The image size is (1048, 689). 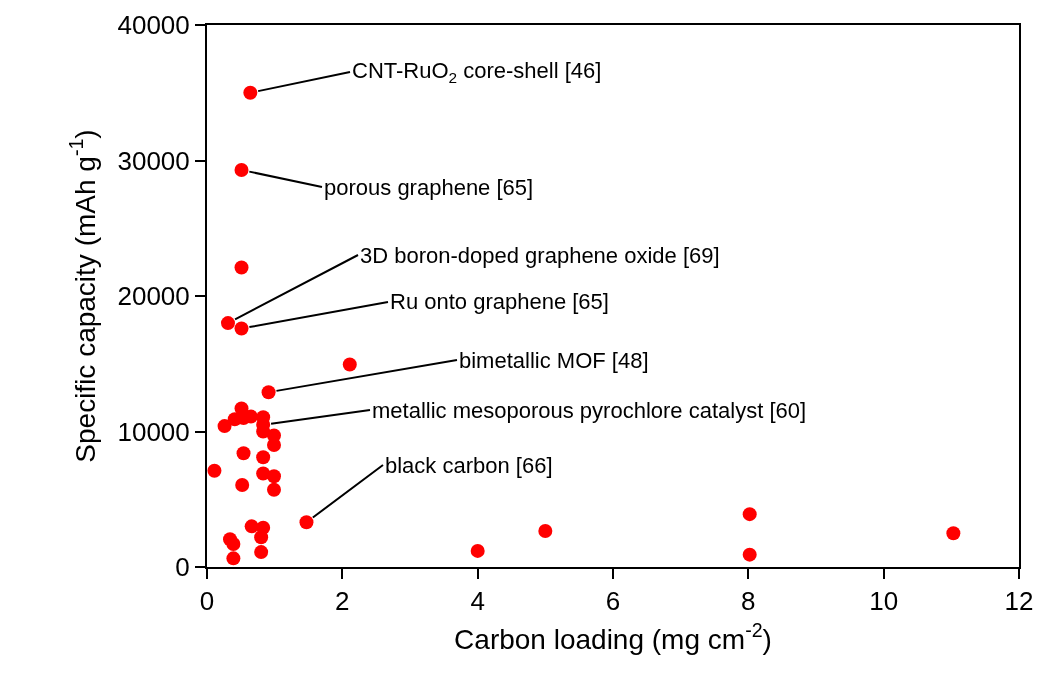 What do you see at coordinates (342, 601) in the screenshot?
I see `x-tick-label: 2` at bounding box center [342, 601].